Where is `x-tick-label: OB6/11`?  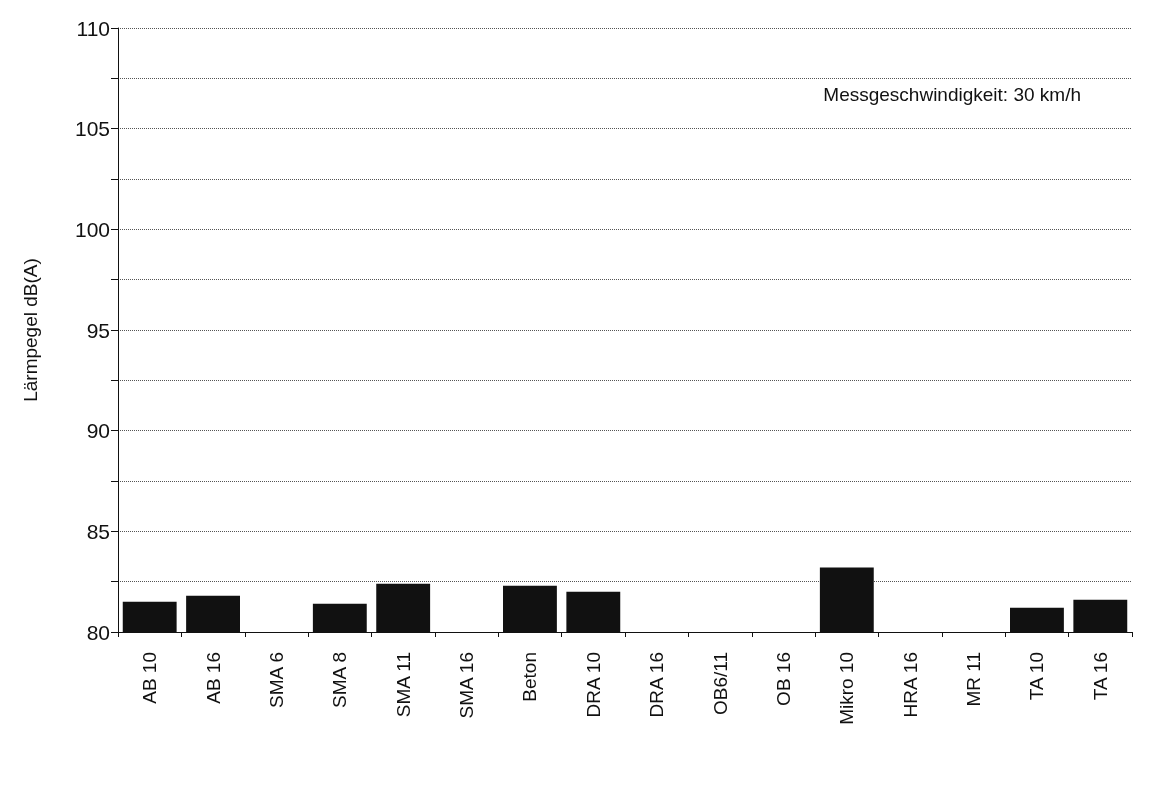 x-tick-label: OB6/11 is located at coordinates (720, 684).